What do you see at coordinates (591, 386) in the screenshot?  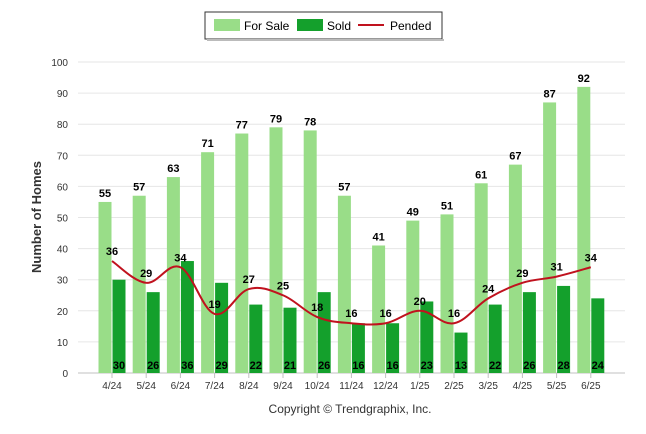 I see `x-tick-label: 6/25` at bounding box center [591, 386].